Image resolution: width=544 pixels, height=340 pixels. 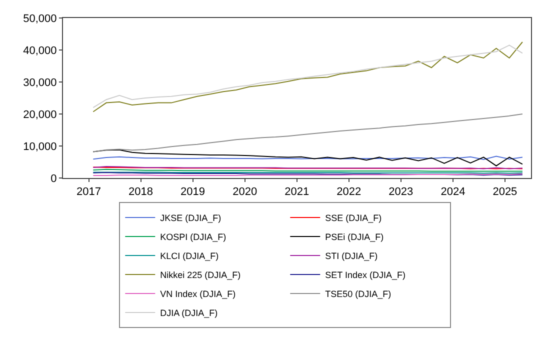 What do you see at coordinates (40, 50) in the screenshot?
I see `y-tick-label: 40,000` at bounding box center [40, 50].